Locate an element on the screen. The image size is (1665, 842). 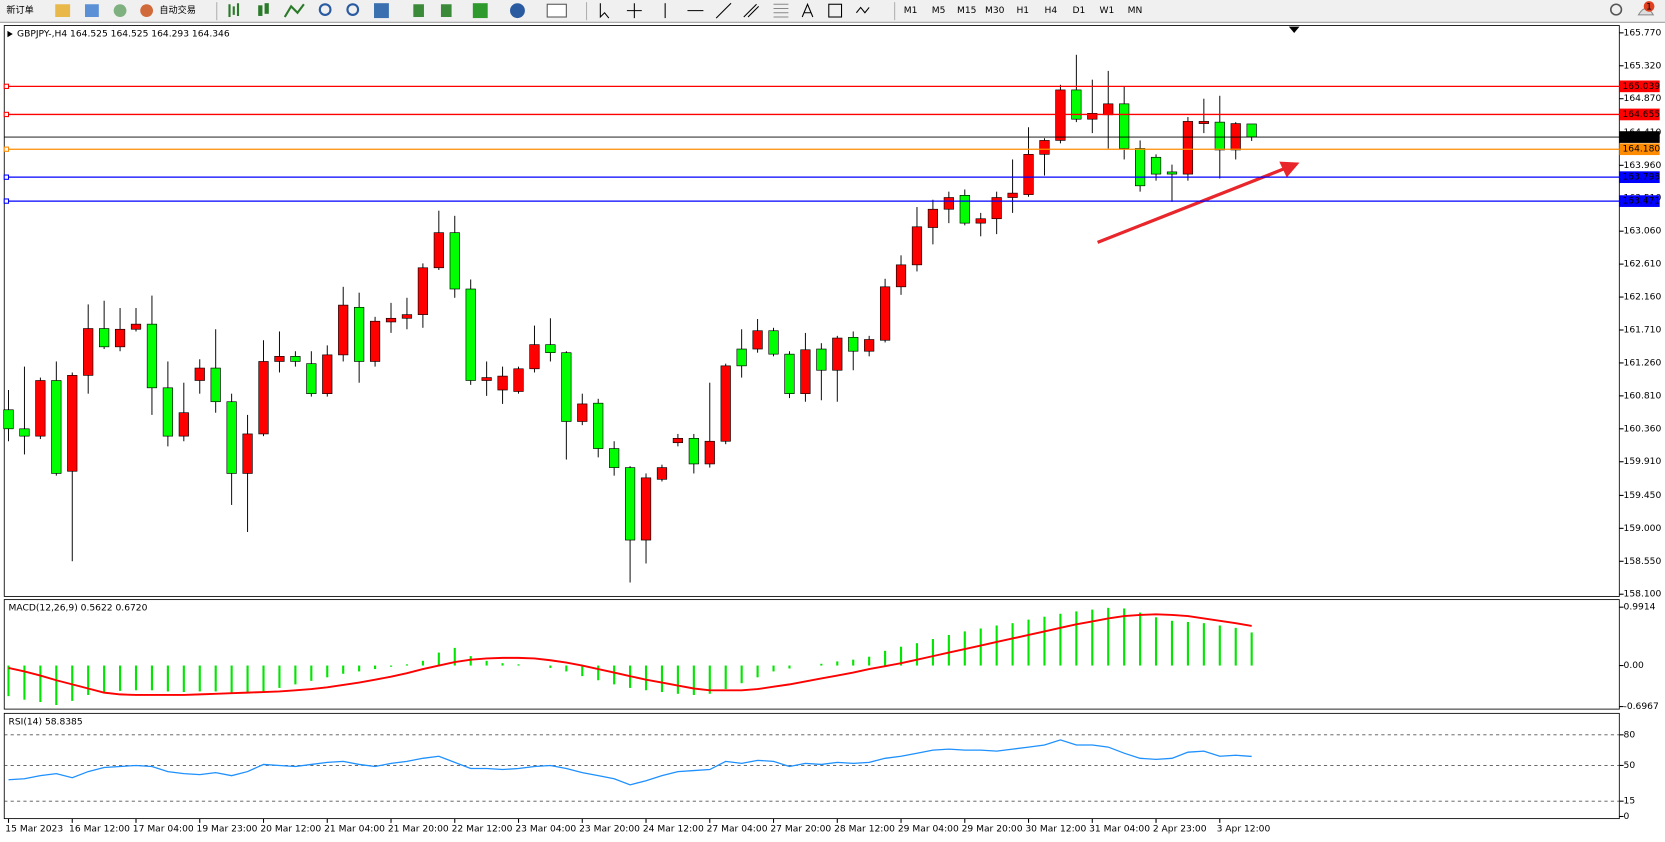
timeframe-button: W1 is located at coordinates (1107, 11).